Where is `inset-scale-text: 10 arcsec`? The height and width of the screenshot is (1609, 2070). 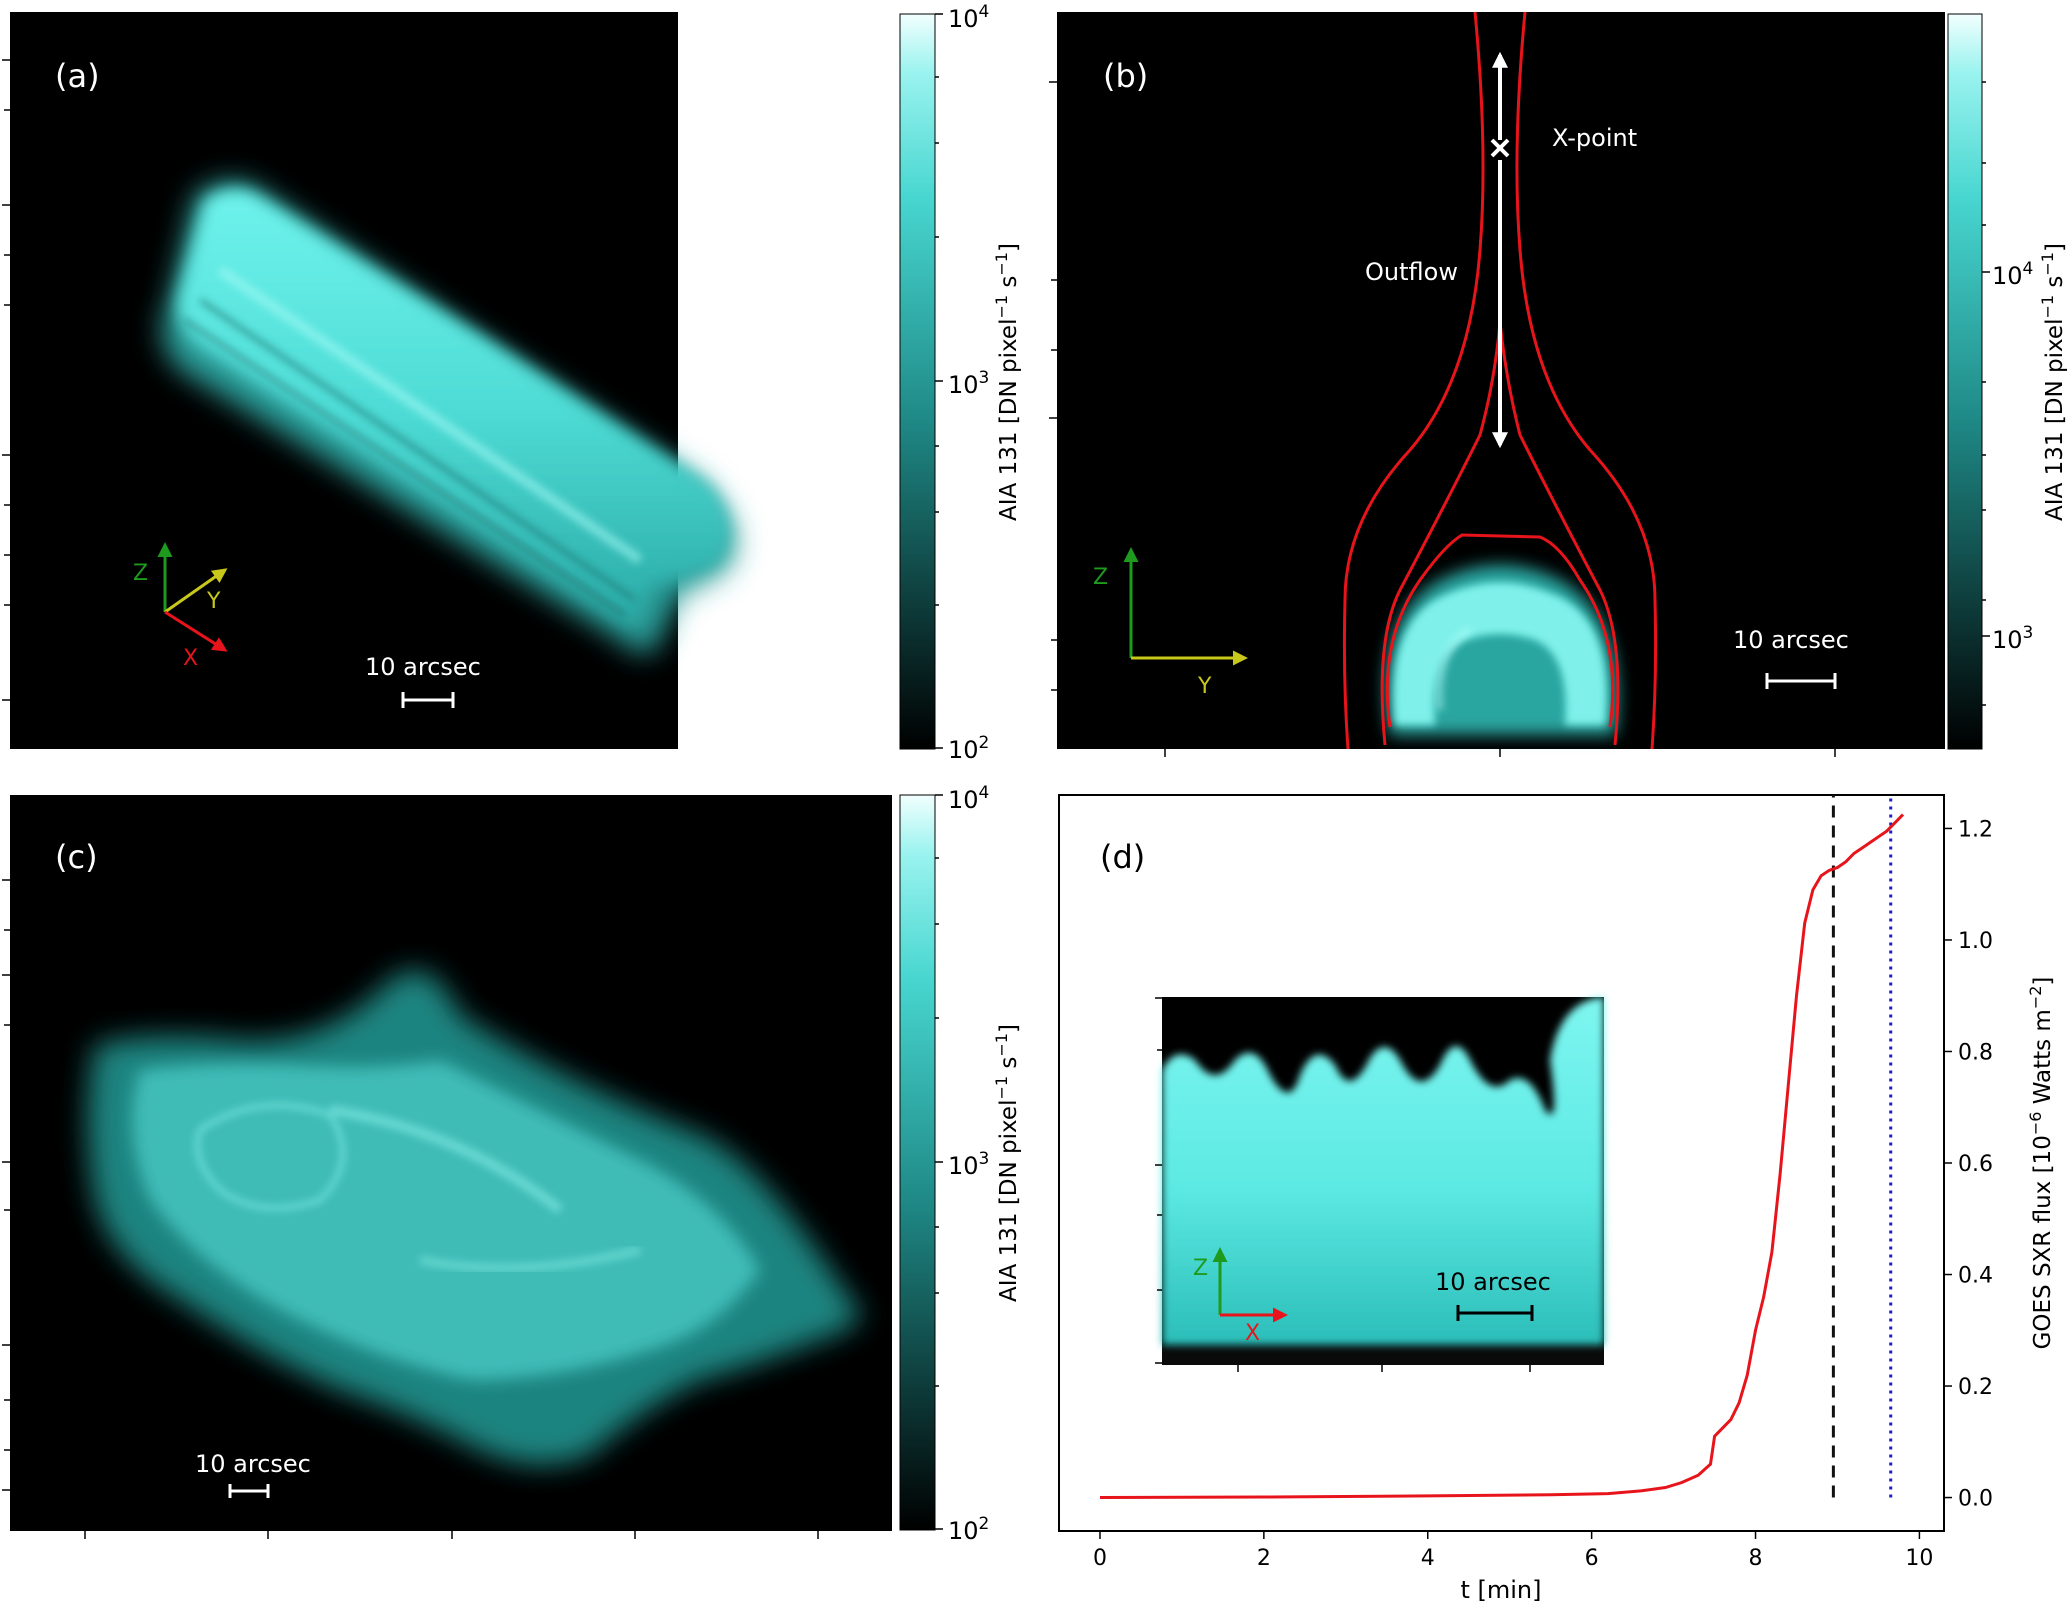
inset-scale-text: 10 arcsec is located at coordinates (1493, 1282).